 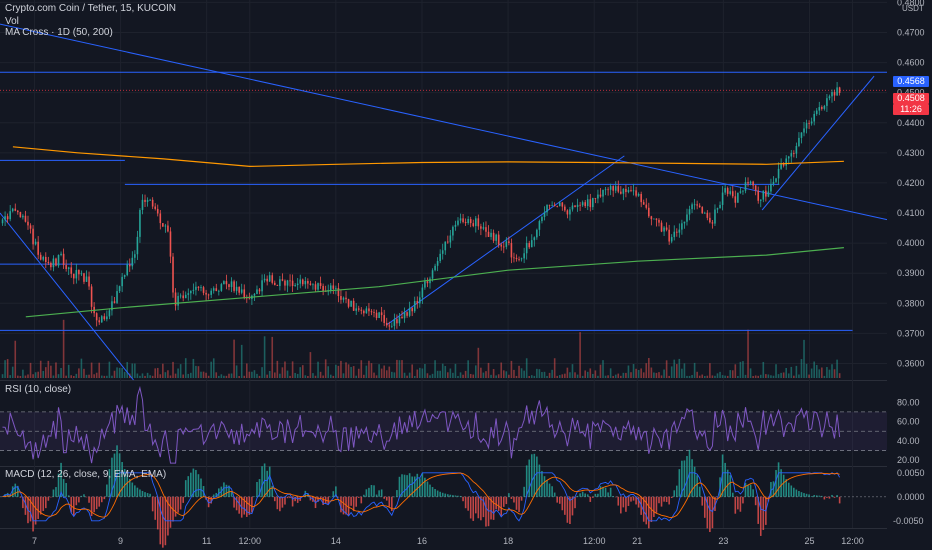 I want to click on price-axis-strip, so click(x=909, y=275).